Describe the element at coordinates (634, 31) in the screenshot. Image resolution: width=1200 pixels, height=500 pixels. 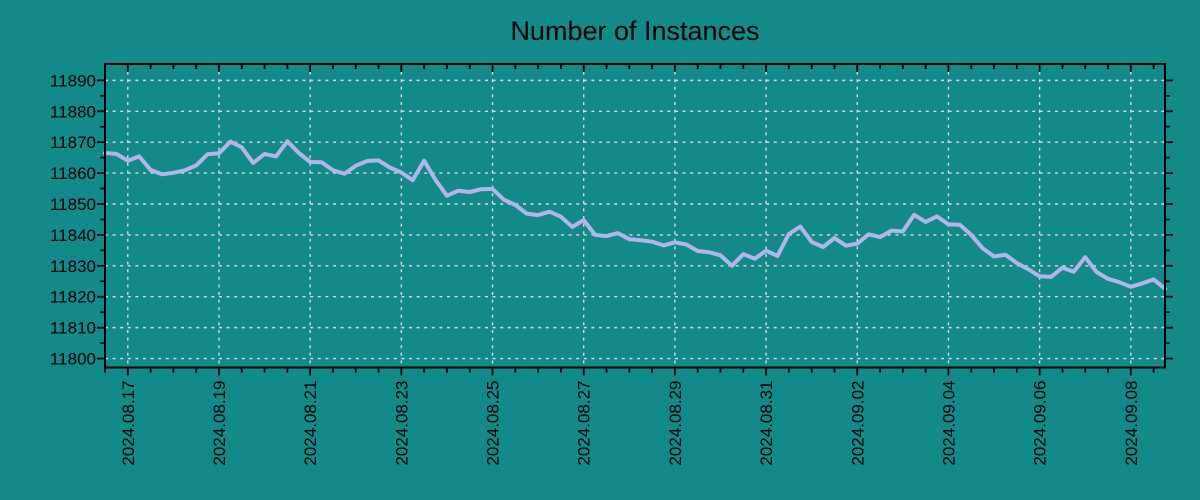
I see `chart-title: Number of Instances` at that location.